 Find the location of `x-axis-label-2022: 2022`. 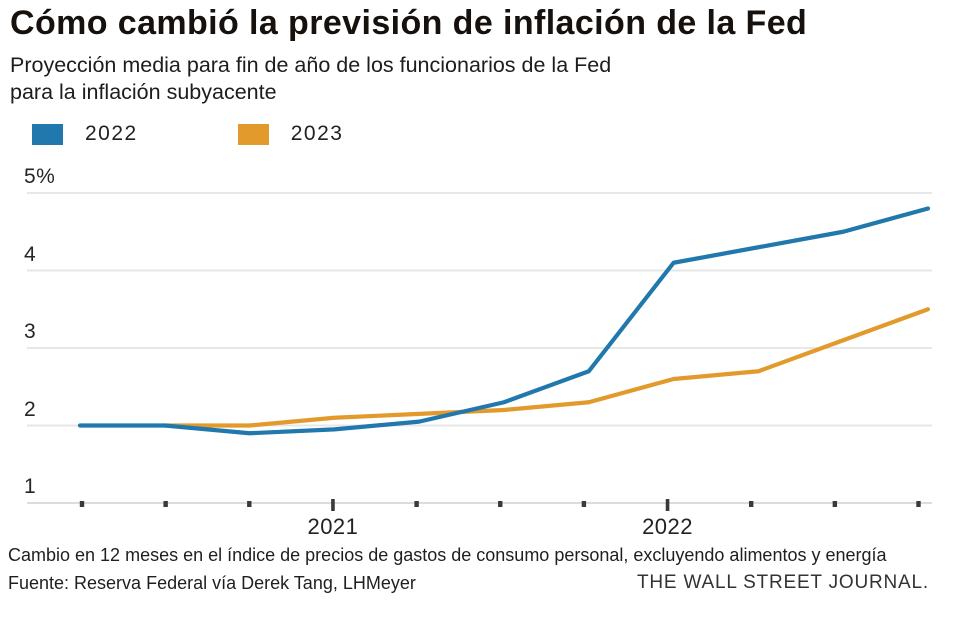

x-axis-label-2022: 2022 is located at coordinates (668, 526).